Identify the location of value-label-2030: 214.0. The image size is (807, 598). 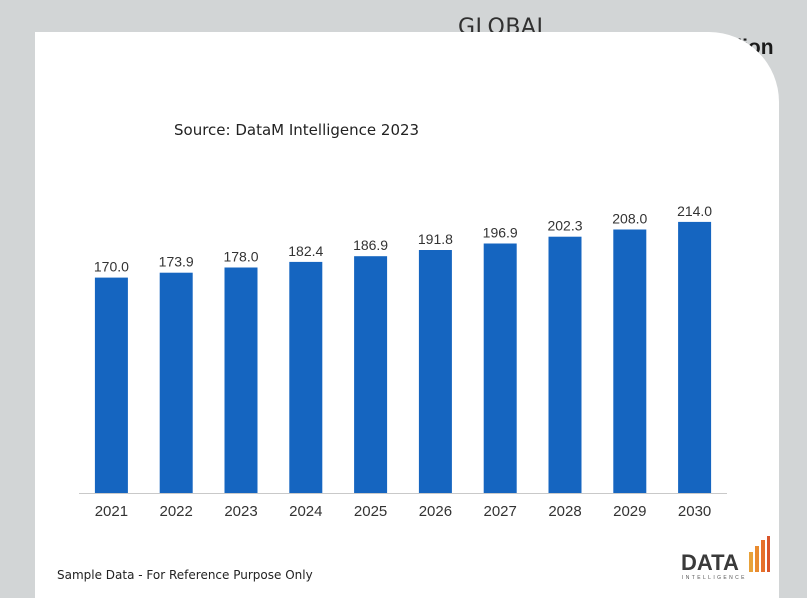
(694, 211).